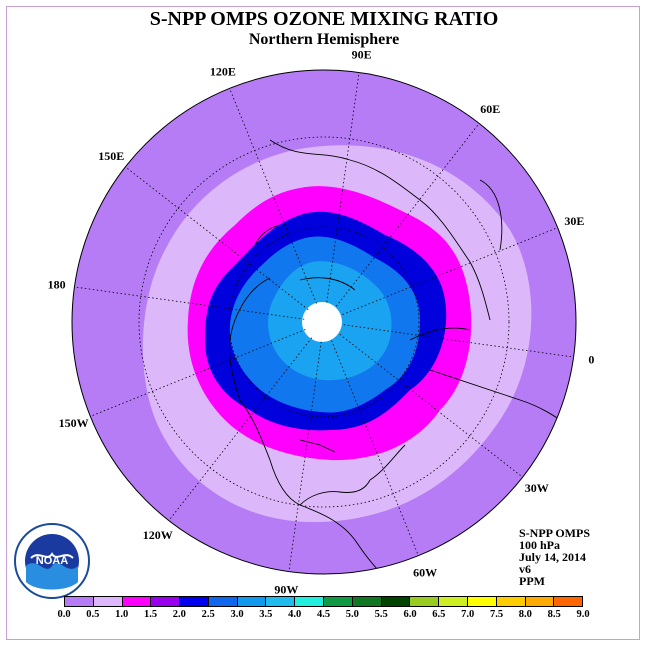 This screenshot has height=648, width=648. Describe the element at coordinates (179, 614) in the screenshot. I see `colorbar-tick-label: 2.0` at that location.